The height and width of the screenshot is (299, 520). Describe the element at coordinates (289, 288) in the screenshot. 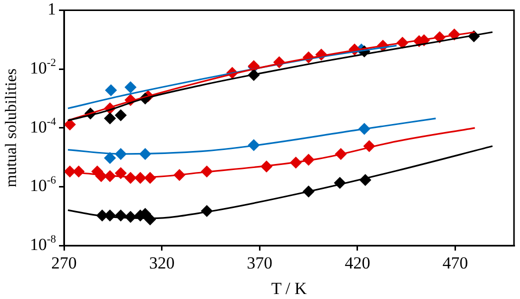

I see `x-axis-title: T / K` at that location.